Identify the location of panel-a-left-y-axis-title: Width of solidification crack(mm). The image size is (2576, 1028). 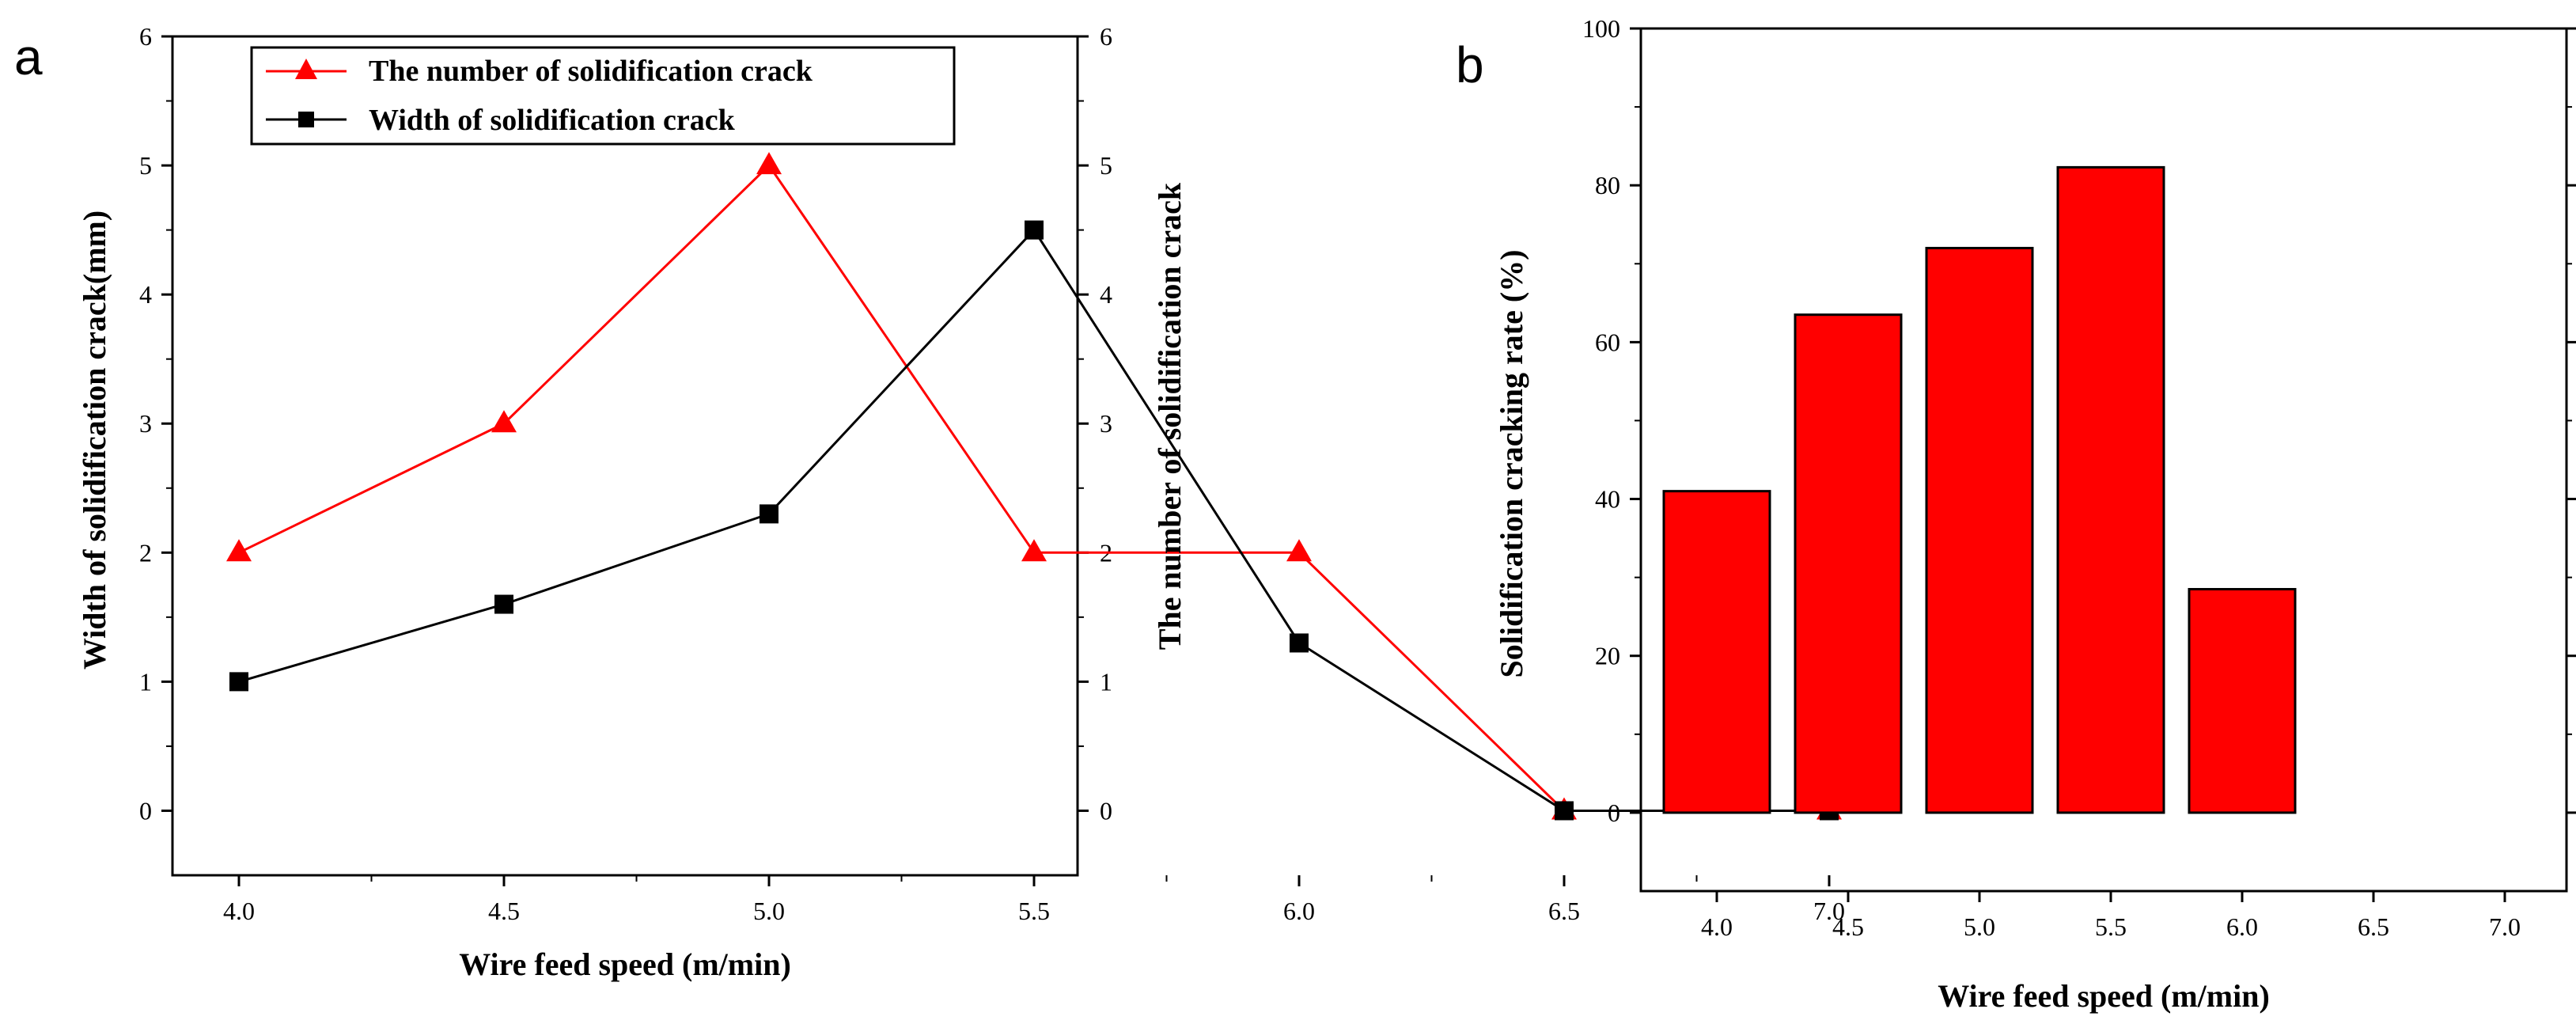
(94, 440).